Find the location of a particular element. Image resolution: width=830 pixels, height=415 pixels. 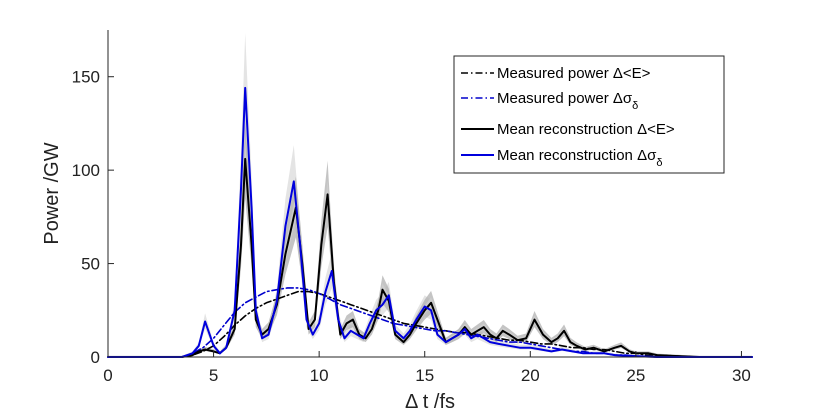

legend-label-3: Mean reconstruction Δσδ is located at coordinates (579, 158).